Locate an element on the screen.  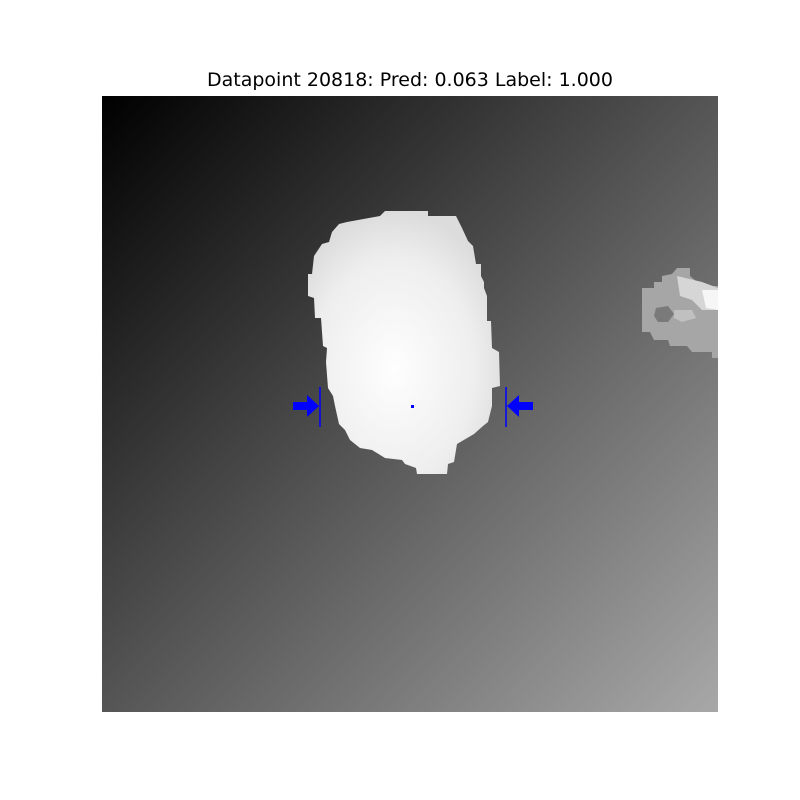
side-object is located at coordinates (680, 313).